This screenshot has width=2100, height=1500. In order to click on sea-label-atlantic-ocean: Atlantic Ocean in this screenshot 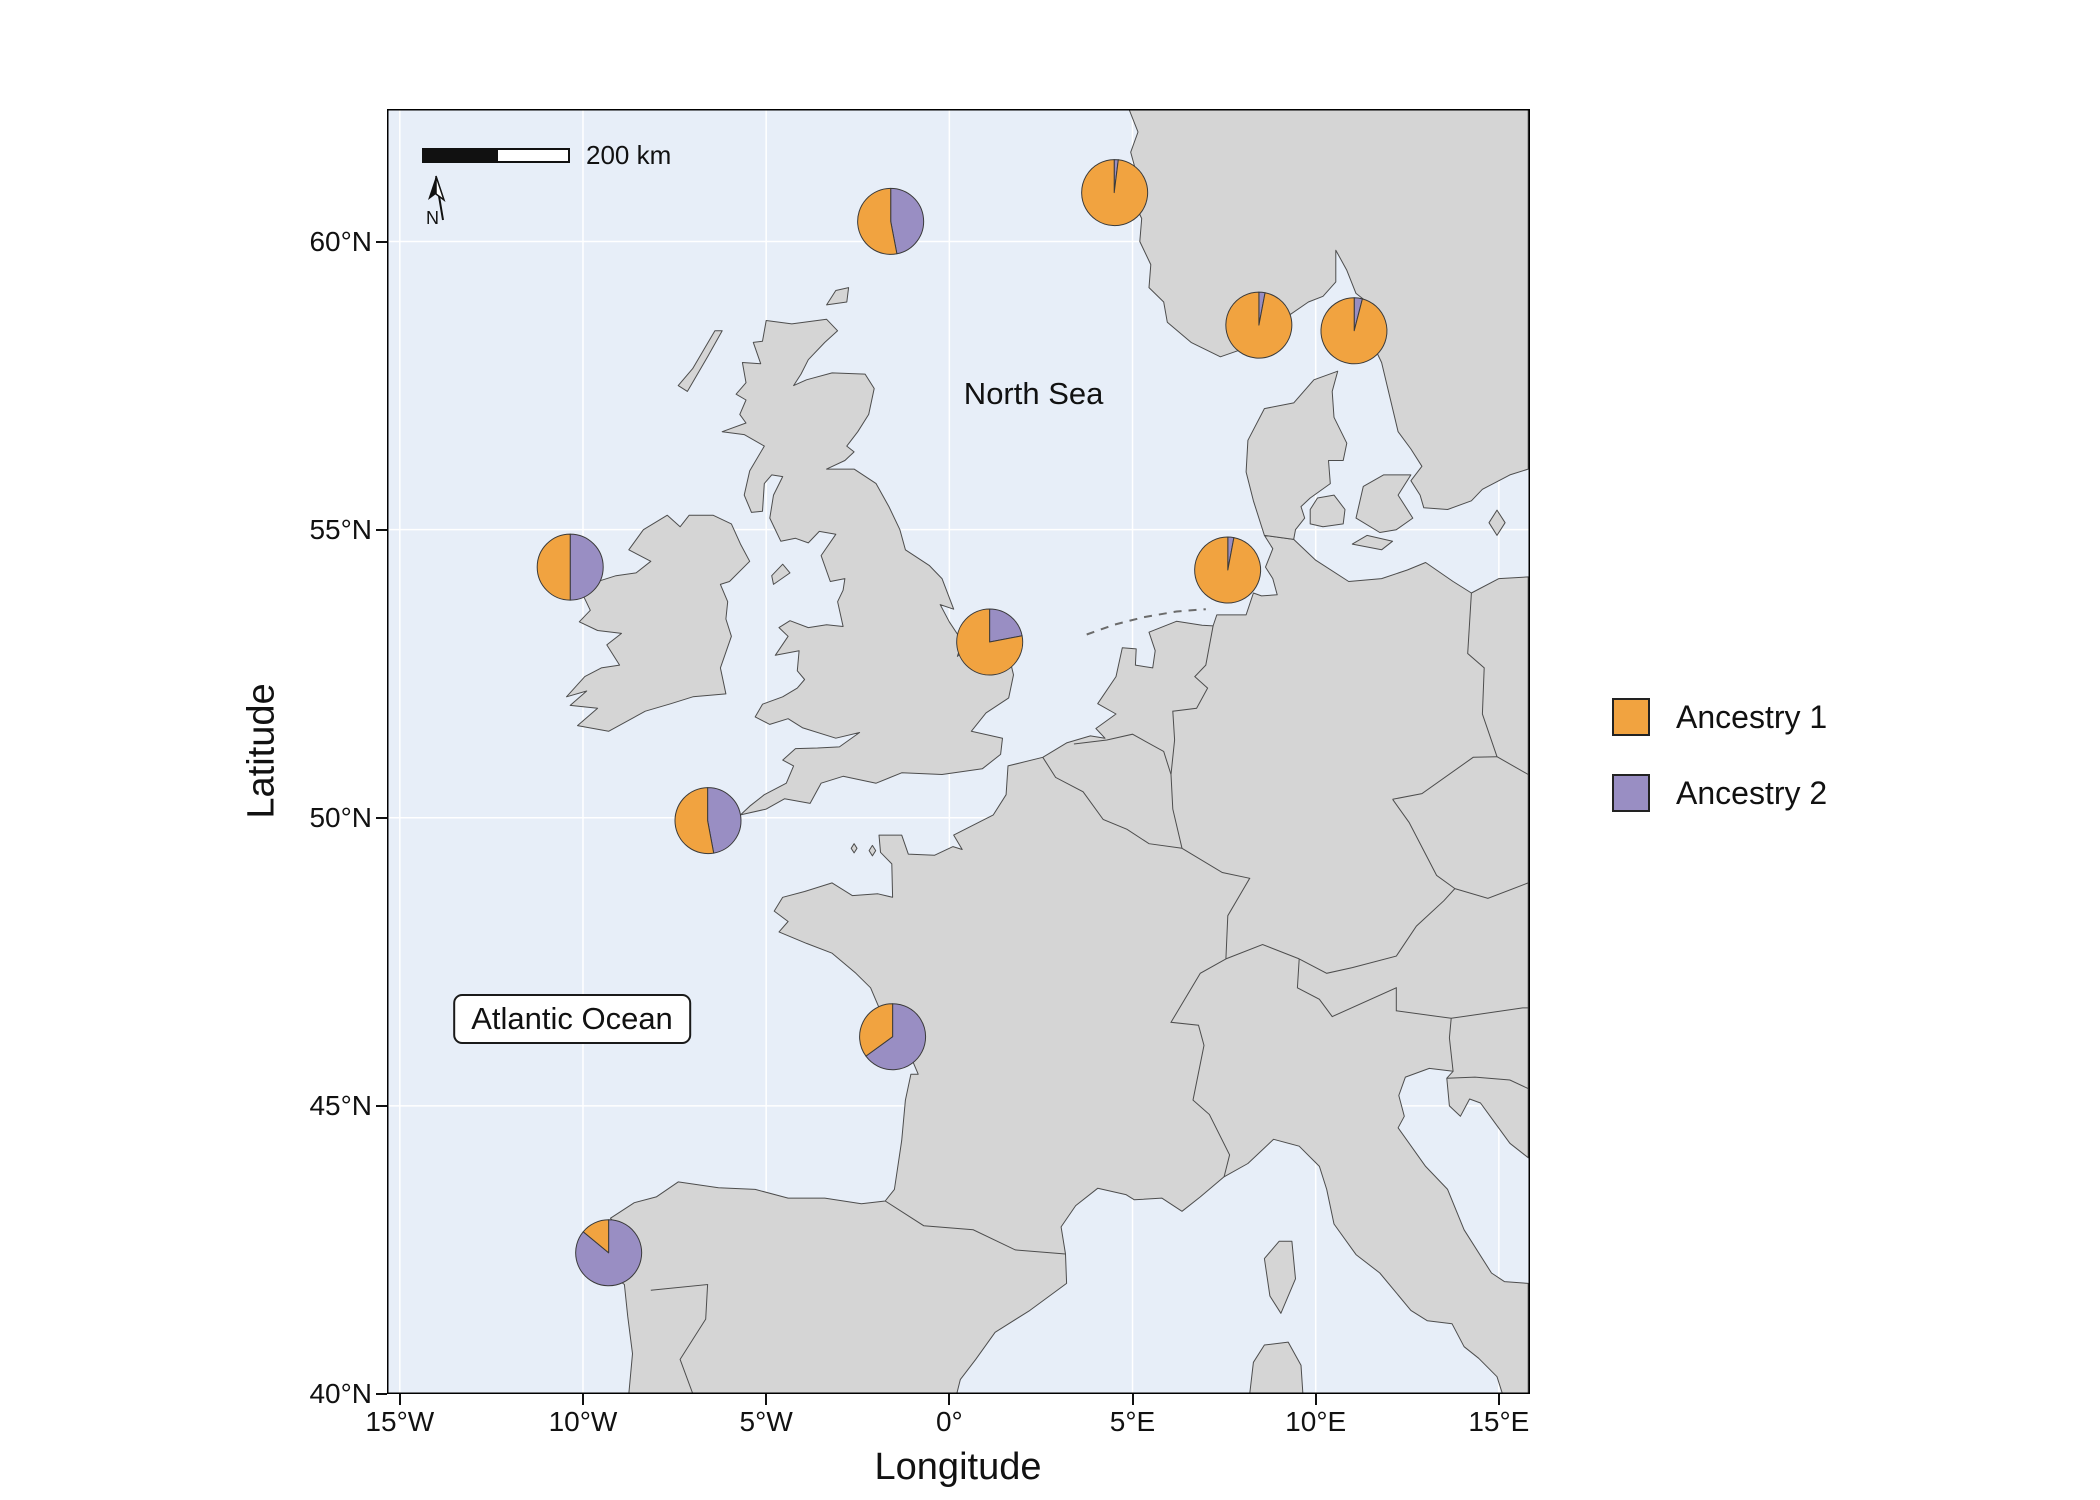, I will do `click(572, 1019)`.